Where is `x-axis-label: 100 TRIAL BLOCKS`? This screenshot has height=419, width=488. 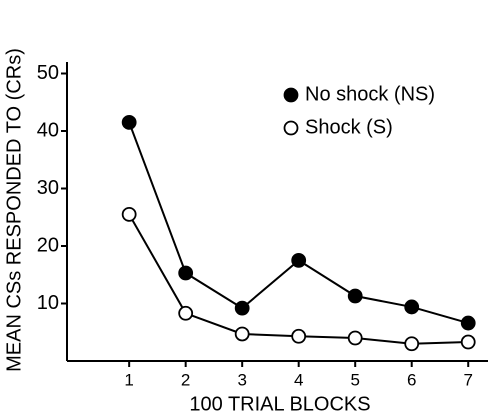 x-axis-label: 100 TRIAL BLOCKS is located at coordinates (279, 404).